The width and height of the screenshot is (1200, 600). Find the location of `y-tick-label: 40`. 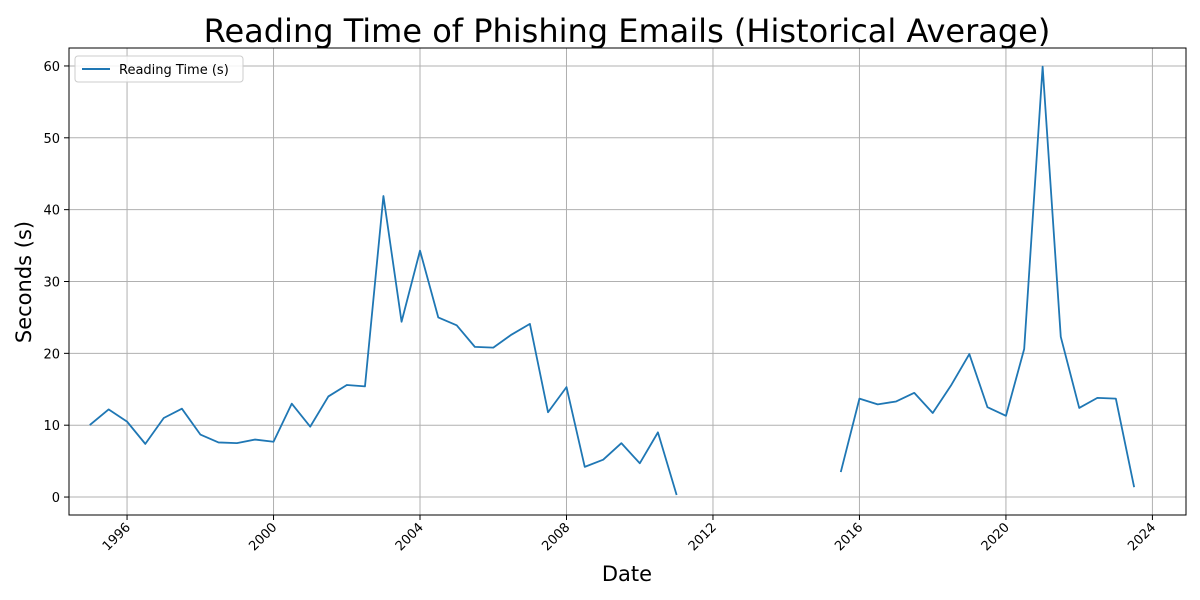

y-tick-label: 40 is located at coordinates (51, 211).